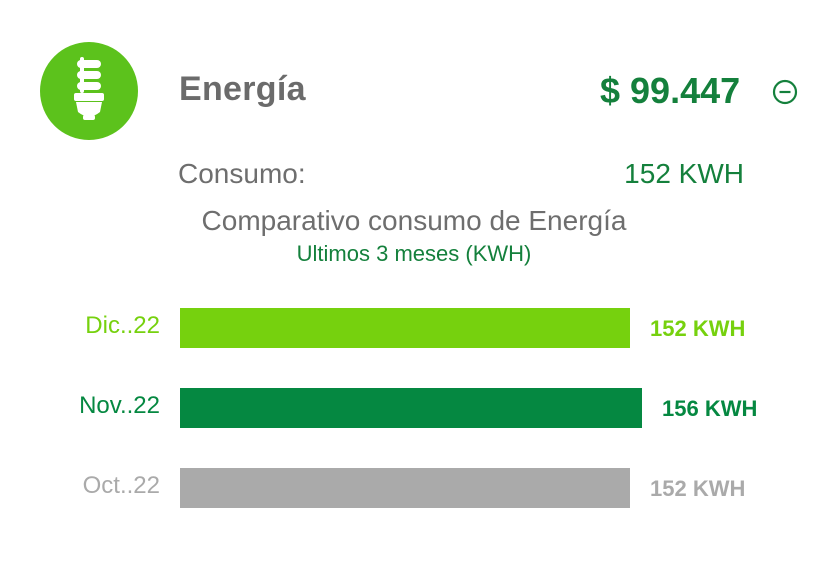  Describe the element at coordinates (684, 173) in the screenshot. I see `consumo-value: 152 KWH` at that location.